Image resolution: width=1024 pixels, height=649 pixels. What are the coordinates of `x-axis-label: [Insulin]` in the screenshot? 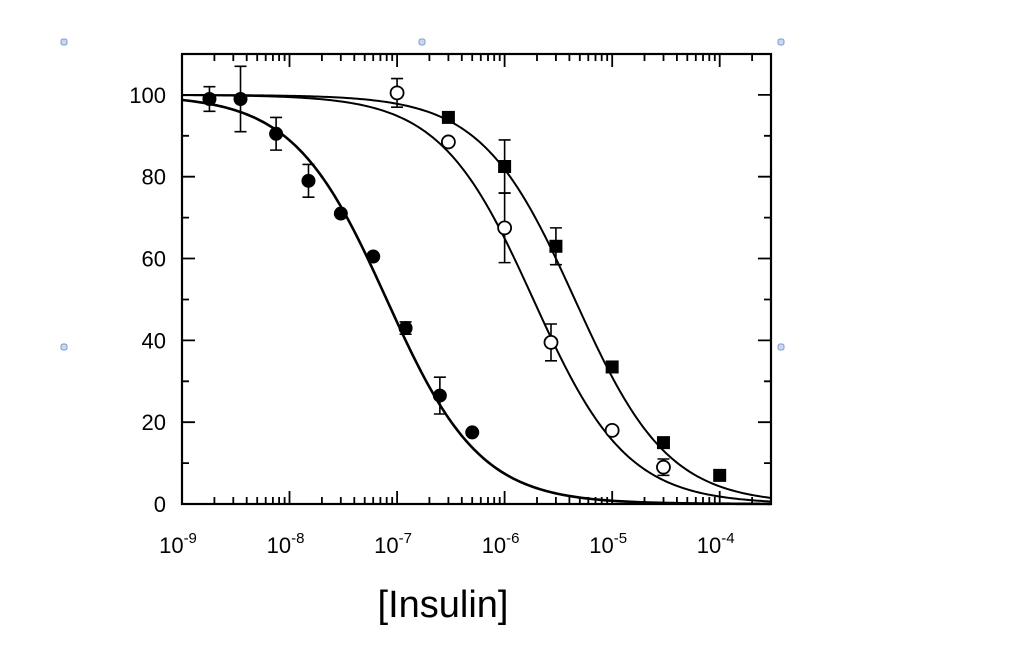 It's located at (443, 605).